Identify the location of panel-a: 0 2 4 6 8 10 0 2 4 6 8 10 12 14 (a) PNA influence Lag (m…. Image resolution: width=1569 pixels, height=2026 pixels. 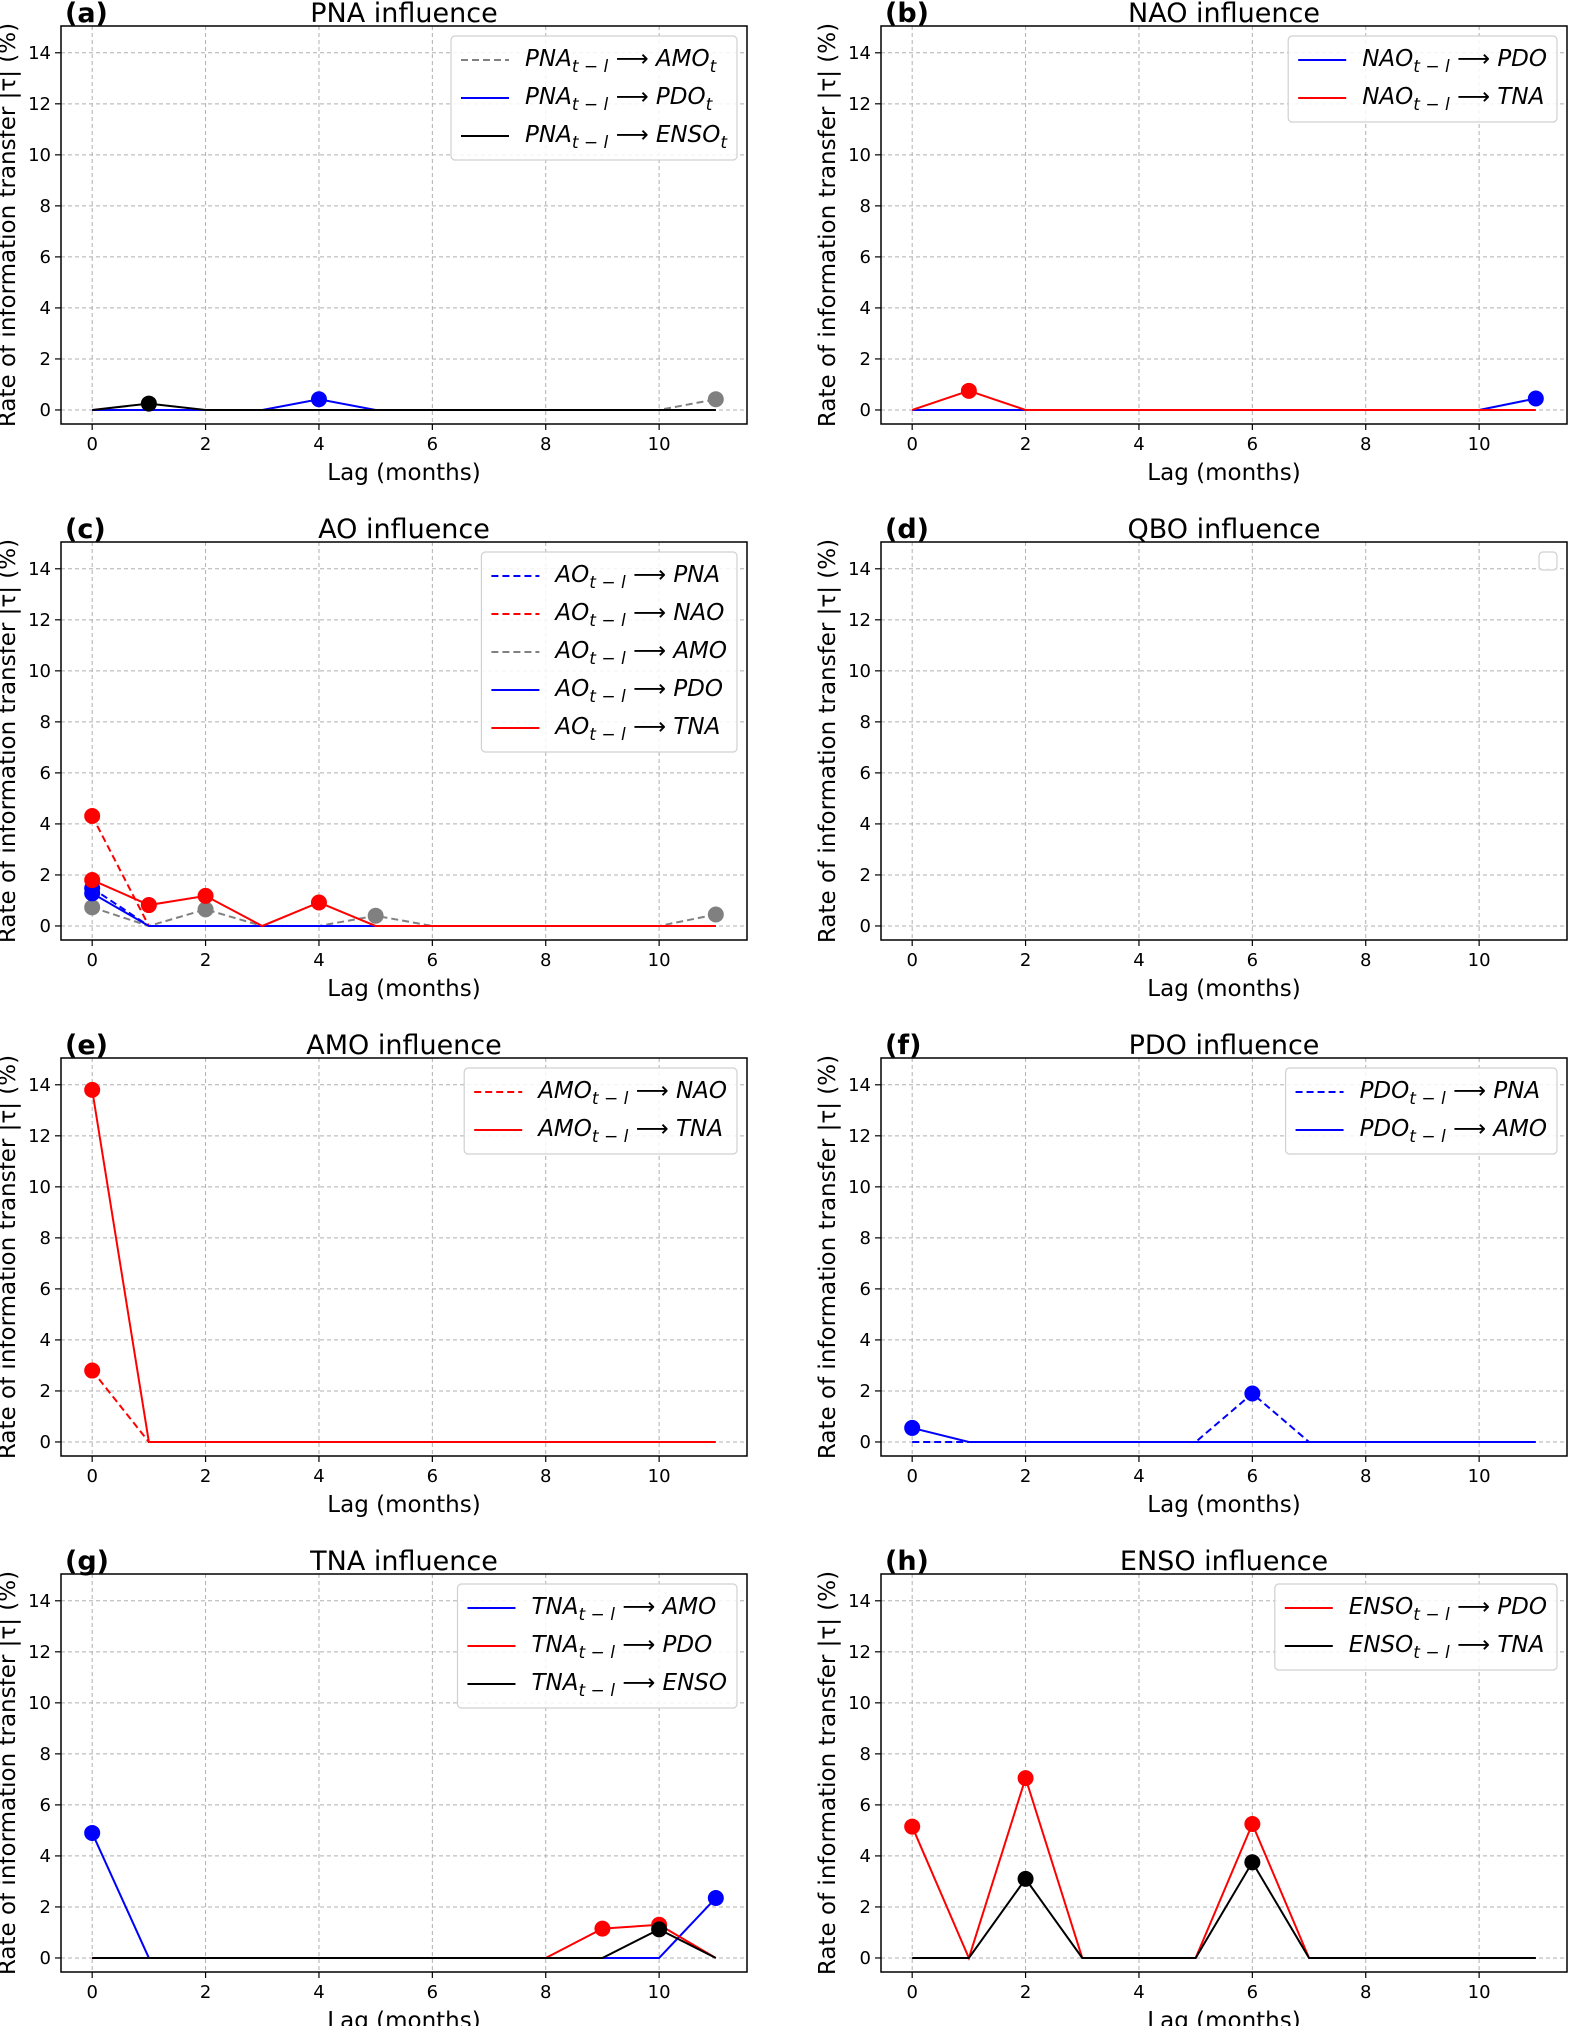
(374, 243).